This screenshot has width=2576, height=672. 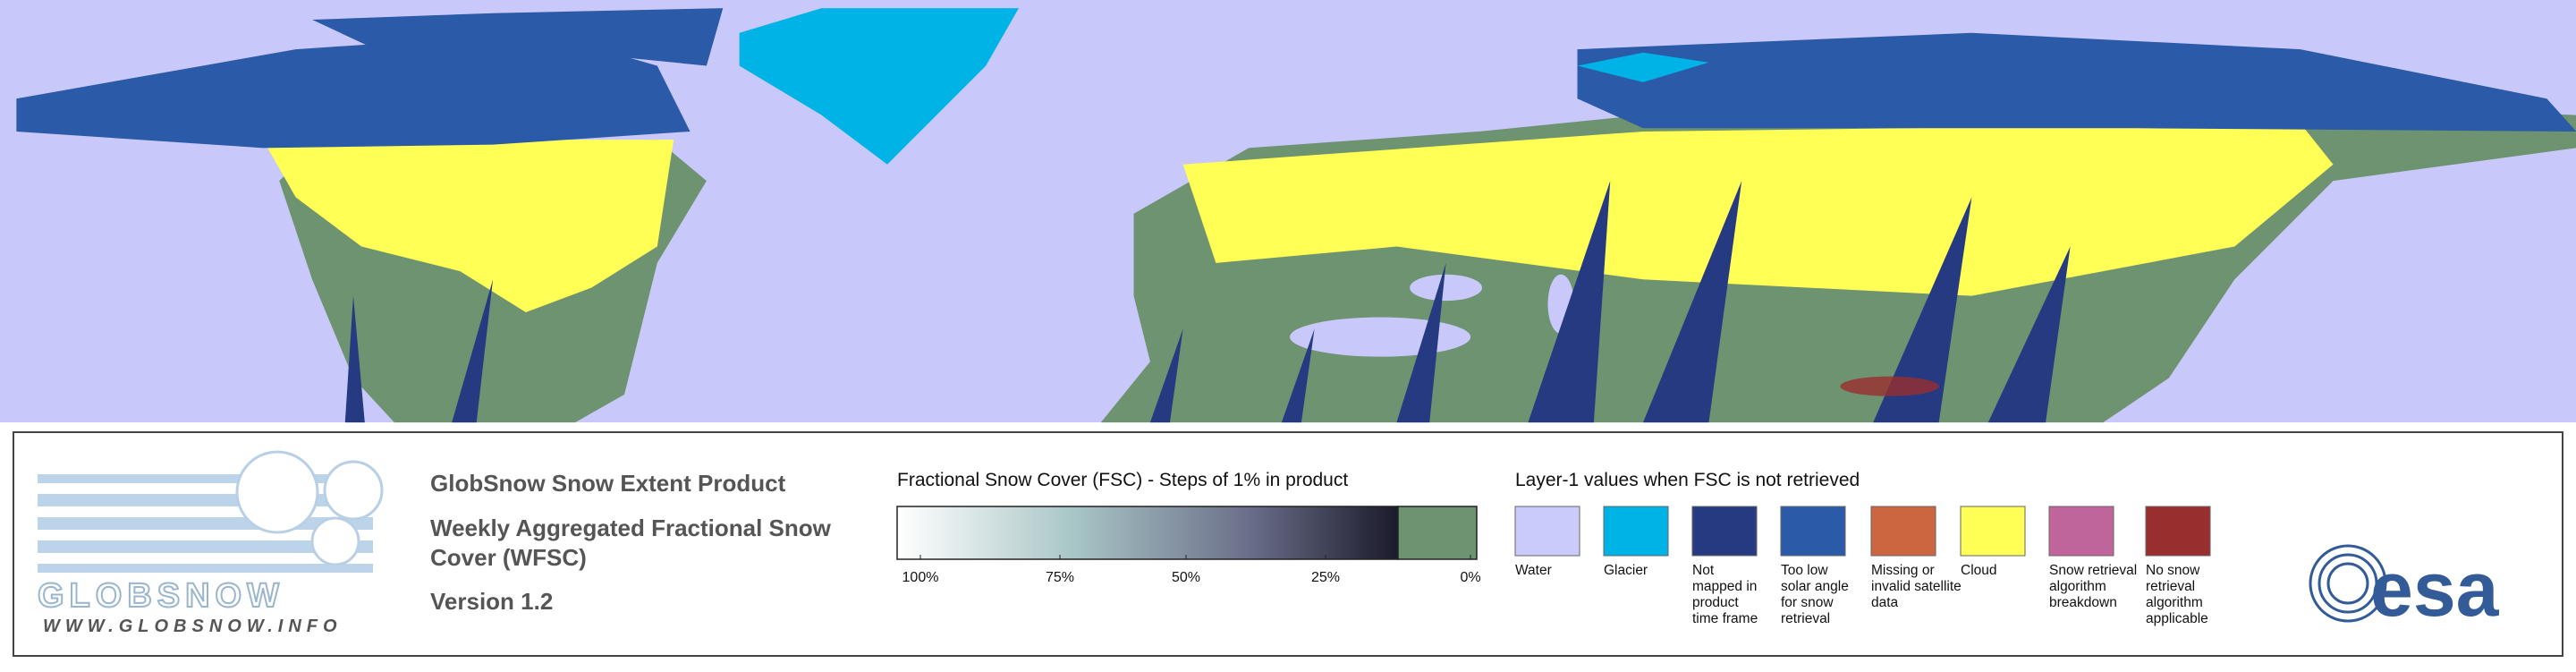 I want to click on product-subtitle: Cover (WFSC), so click(x=508, y=557).